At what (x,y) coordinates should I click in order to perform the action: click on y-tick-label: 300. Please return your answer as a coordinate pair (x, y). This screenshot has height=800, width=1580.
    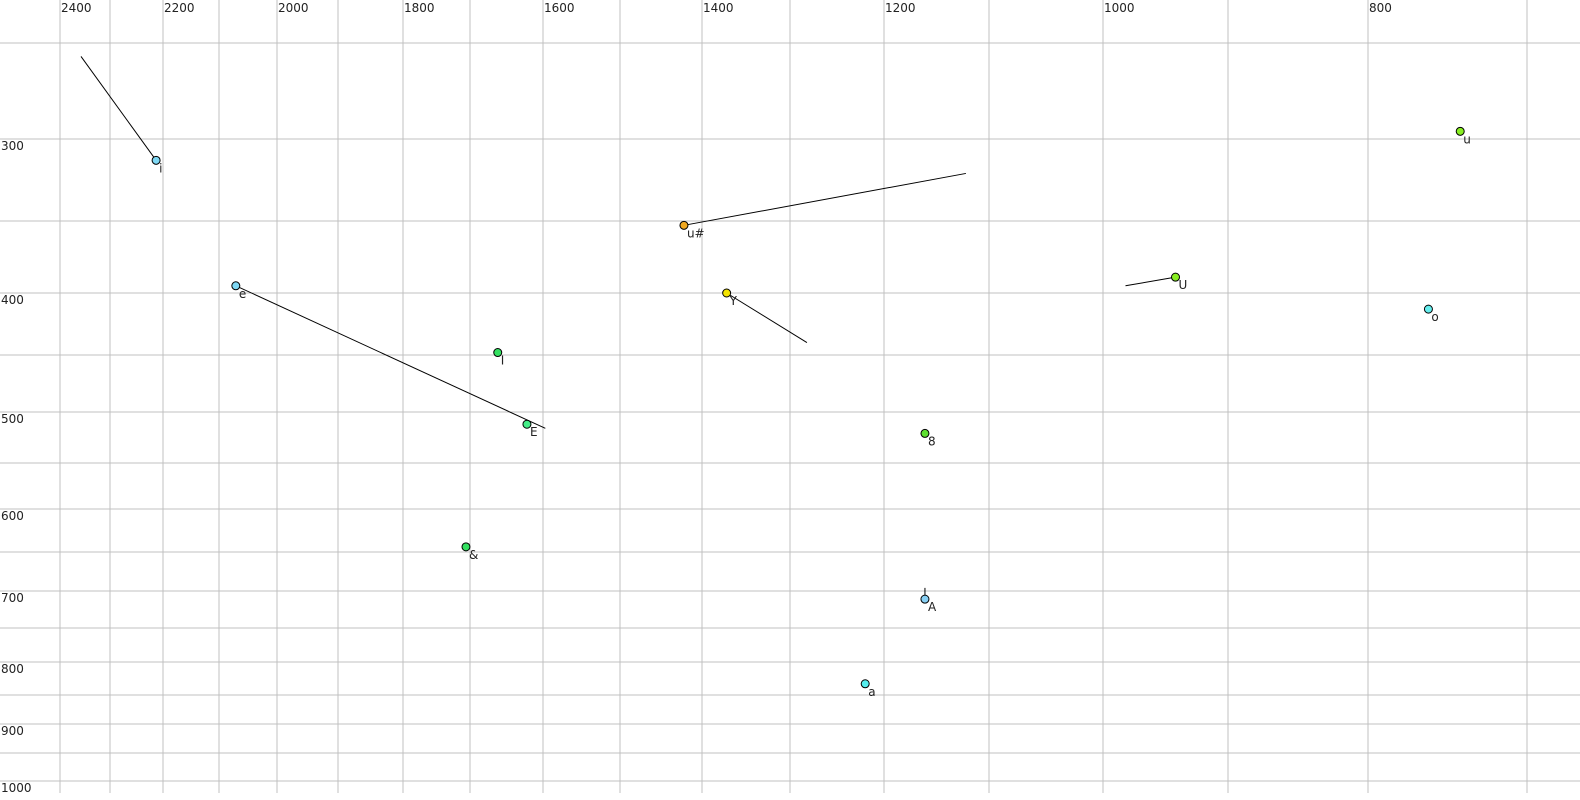
    Looking at the image, I should click on (12, 146).